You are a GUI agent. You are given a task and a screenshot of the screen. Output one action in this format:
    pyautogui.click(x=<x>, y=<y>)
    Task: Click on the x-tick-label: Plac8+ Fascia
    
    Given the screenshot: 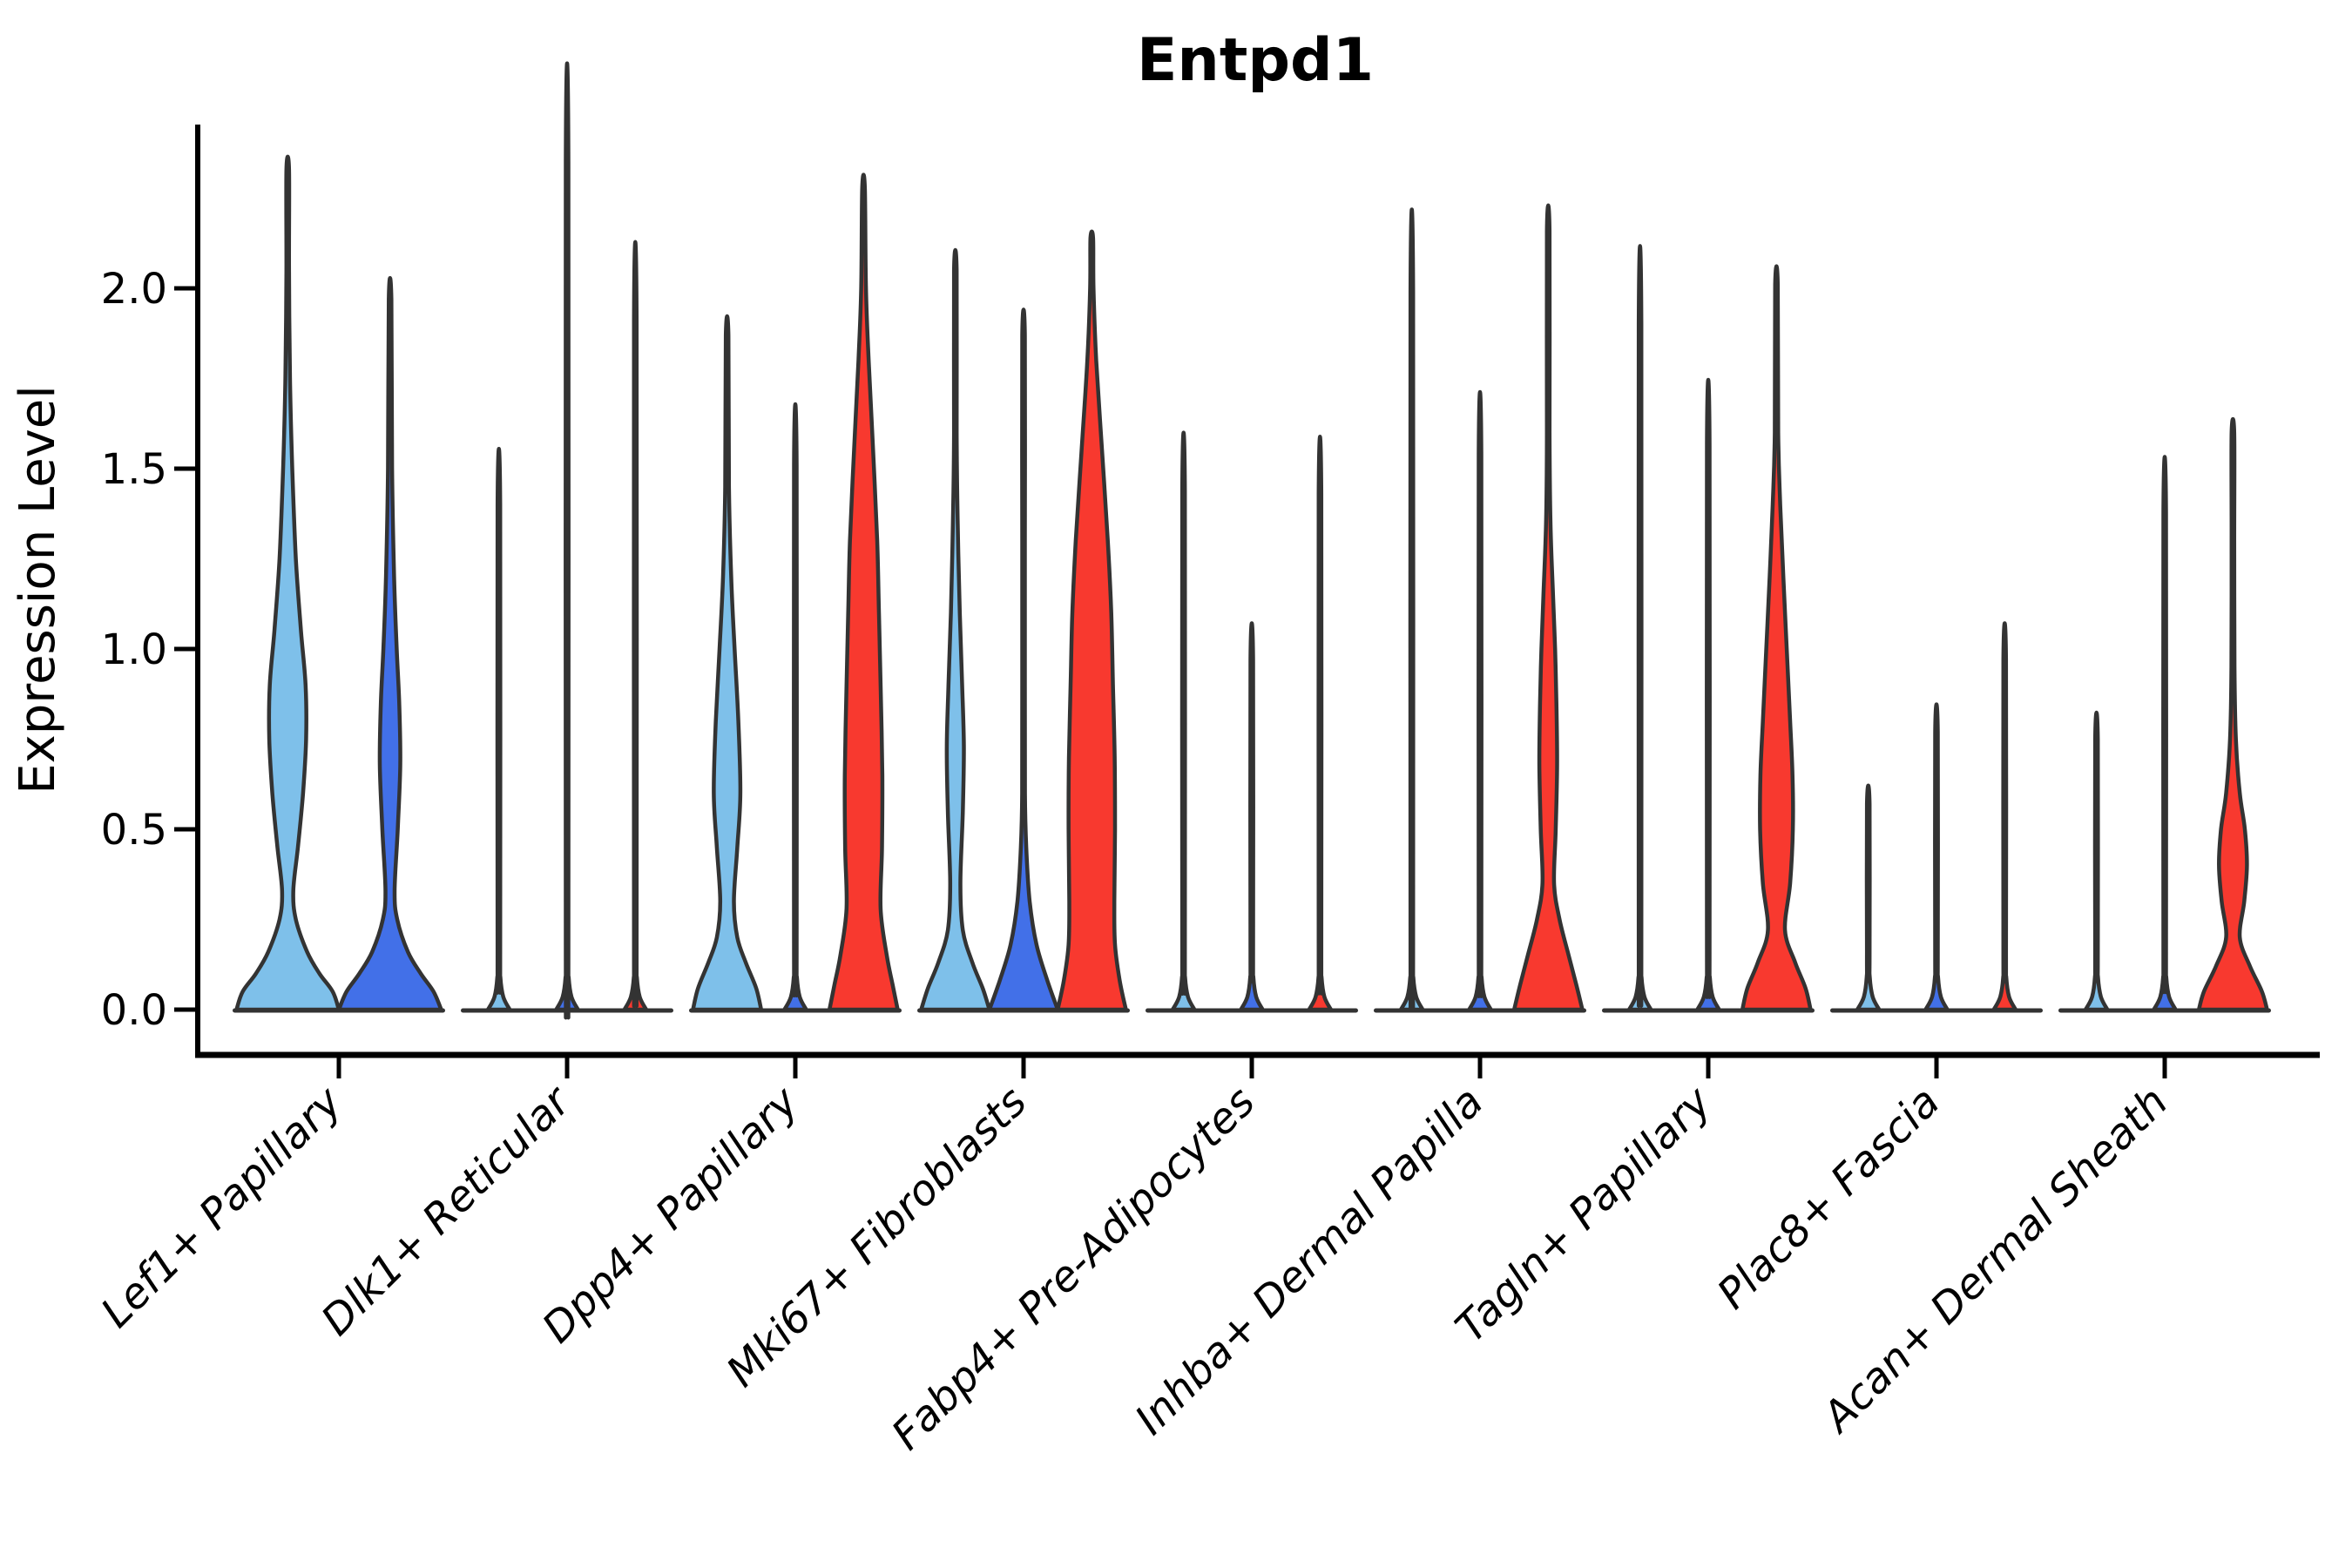 What is the action you would take?
    pyautogui.click(x=1829, y=1198)
    